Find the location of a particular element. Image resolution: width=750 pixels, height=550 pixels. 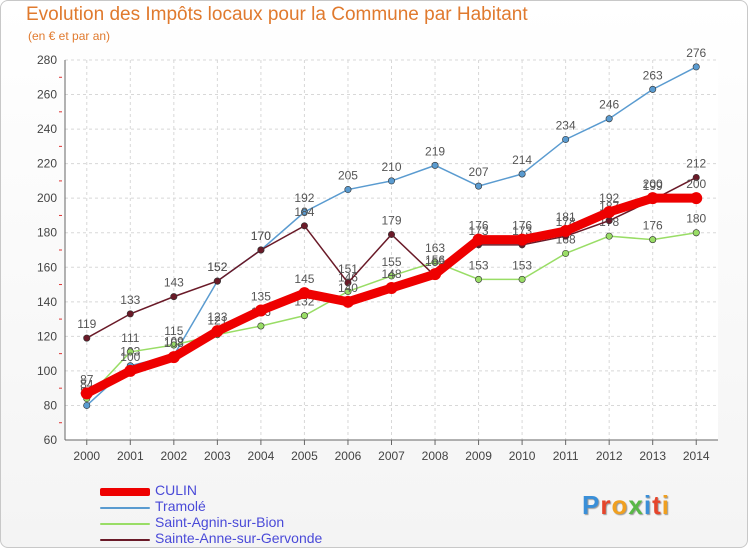

data-label-sainte-anne-sur-gervonde: 133 is located at coordinates (130, 300).